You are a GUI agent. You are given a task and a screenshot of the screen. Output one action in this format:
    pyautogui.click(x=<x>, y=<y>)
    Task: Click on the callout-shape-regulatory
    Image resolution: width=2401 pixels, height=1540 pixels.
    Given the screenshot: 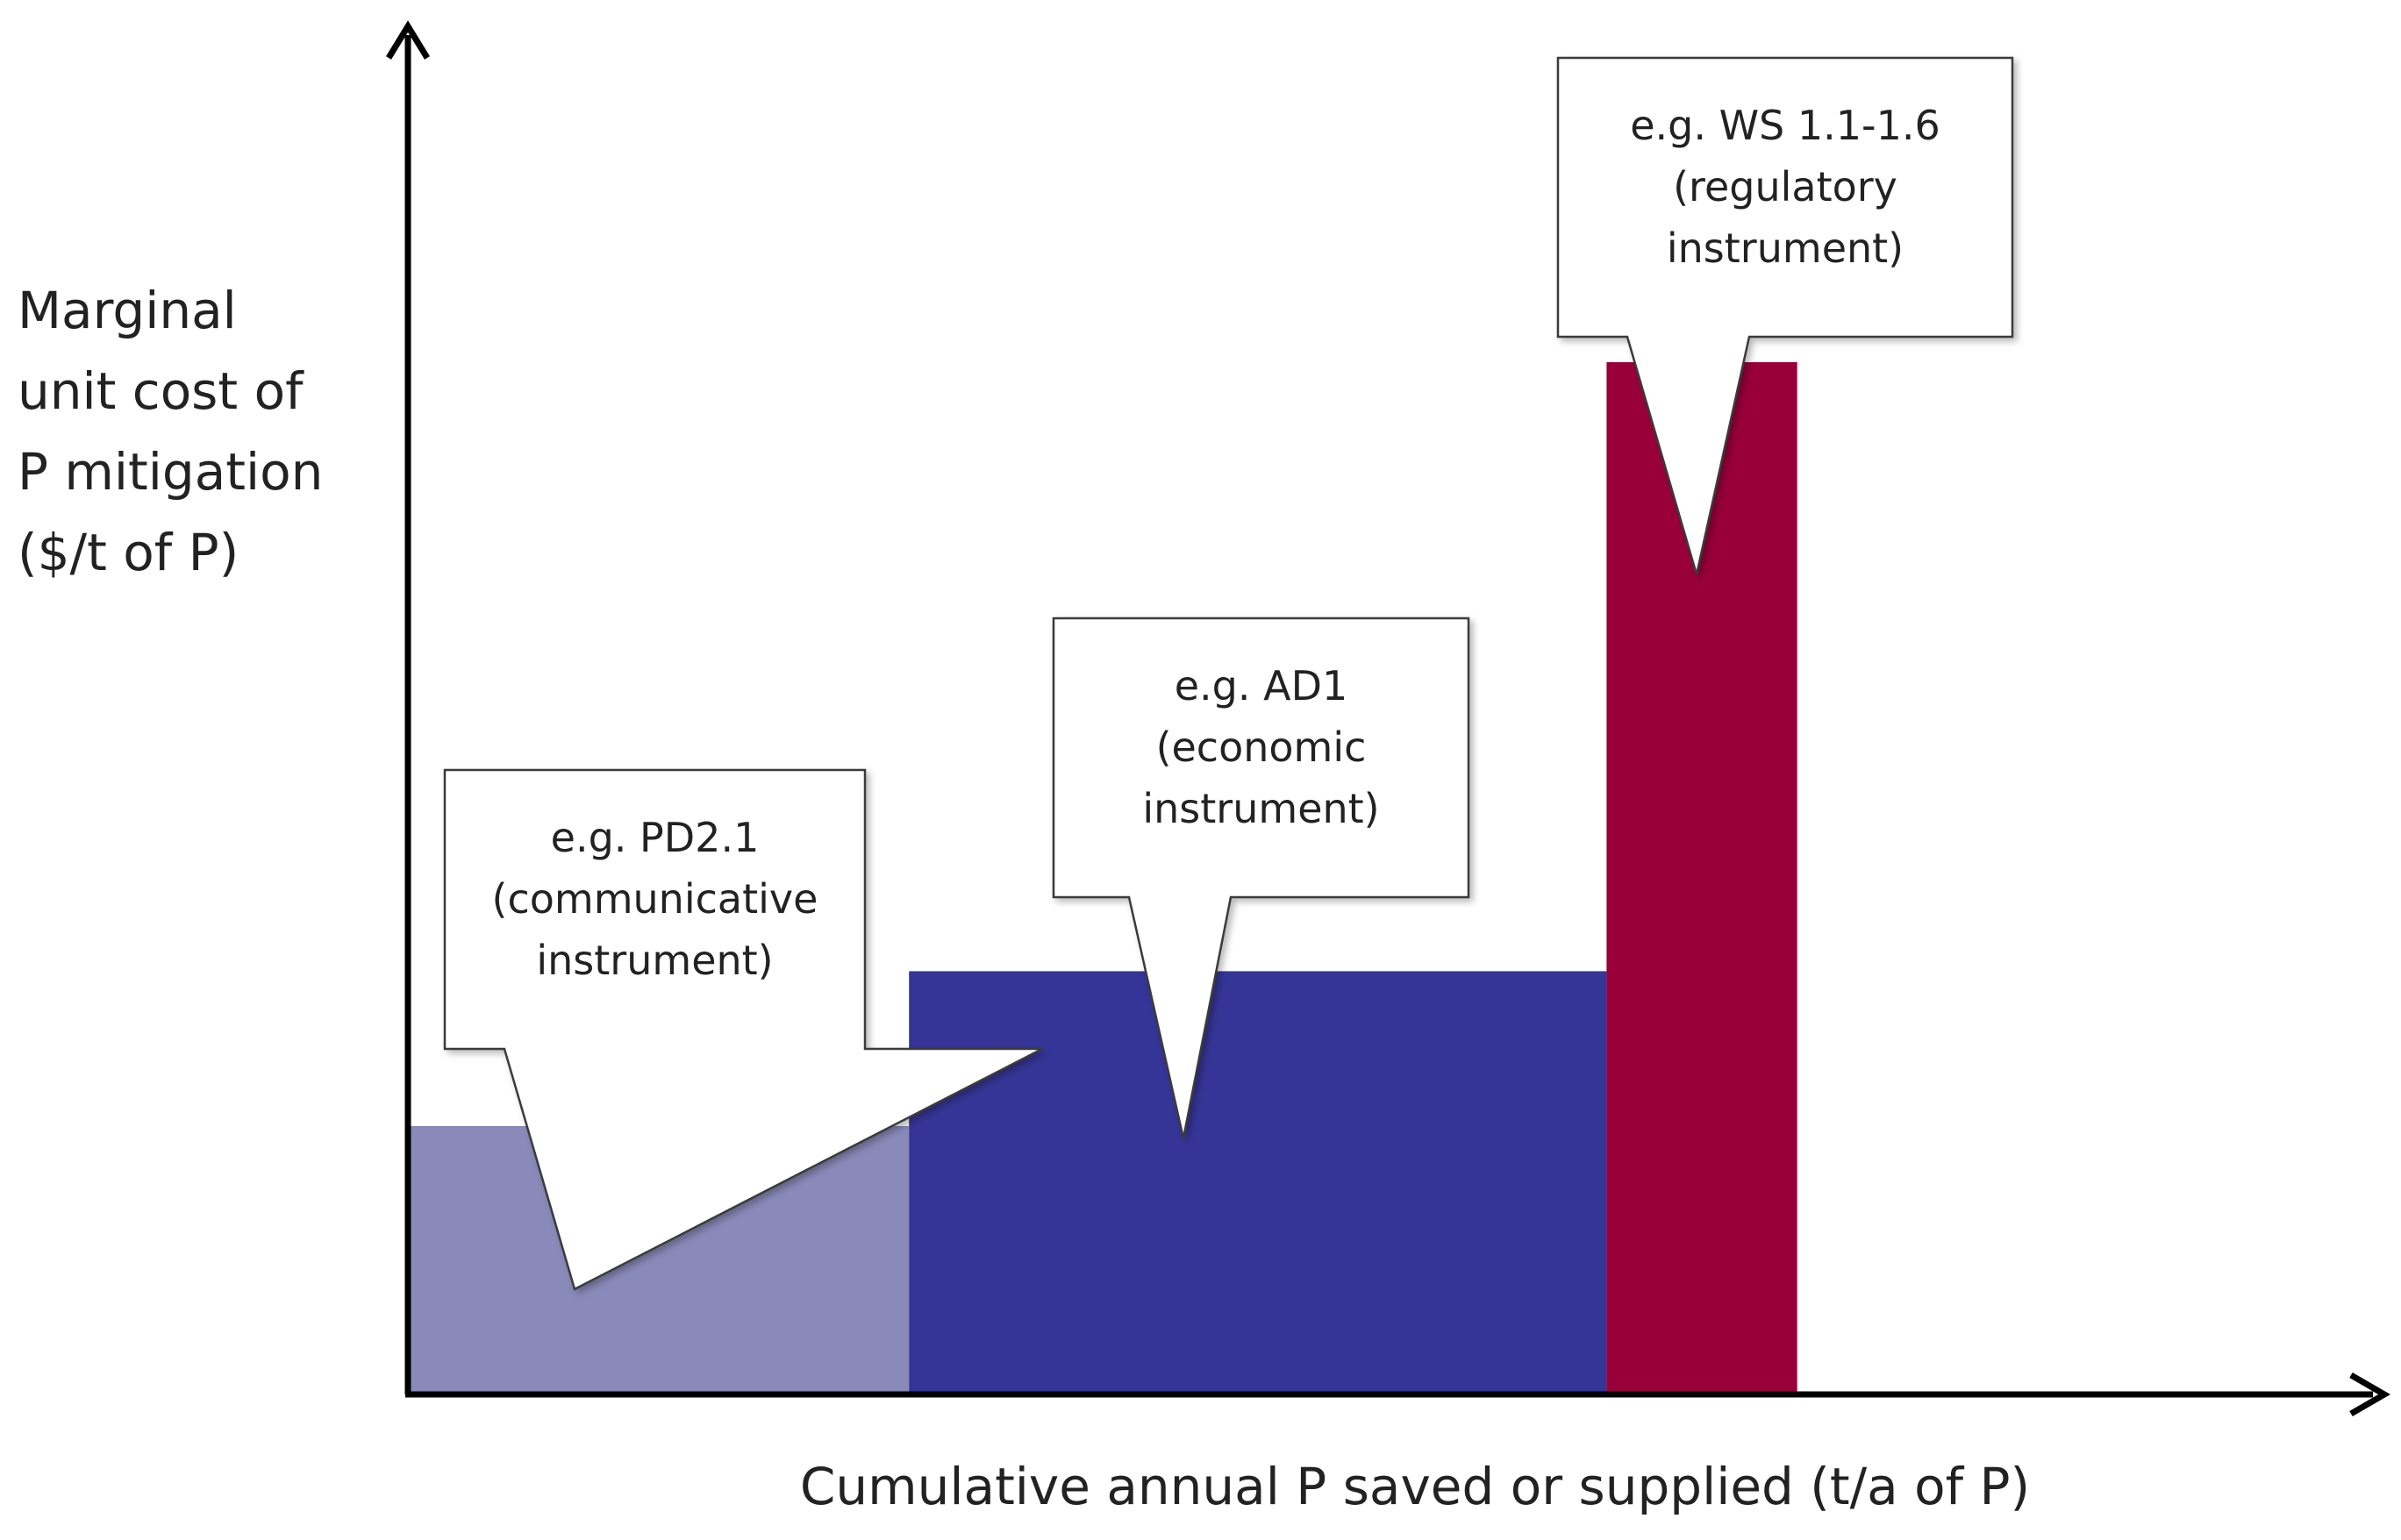 What is the action you would take?
    pyautogui.click(x=1785, y=316)
    